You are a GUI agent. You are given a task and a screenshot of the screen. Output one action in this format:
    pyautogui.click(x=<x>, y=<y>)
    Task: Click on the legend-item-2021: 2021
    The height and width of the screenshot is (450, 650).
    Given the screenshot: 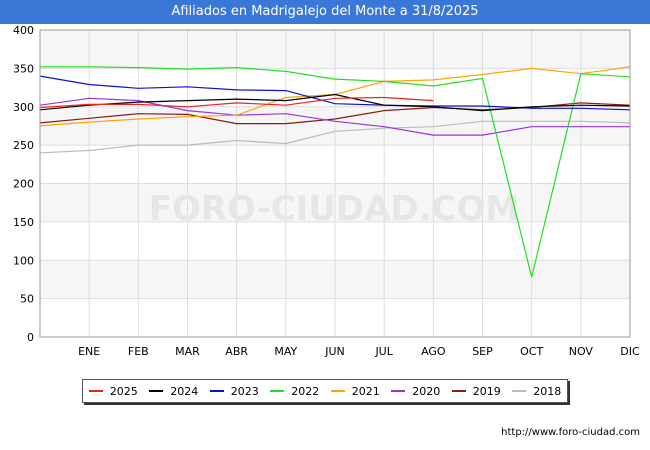 What is the action you would take?
    pyautogui.click(x=355, y=391)
    